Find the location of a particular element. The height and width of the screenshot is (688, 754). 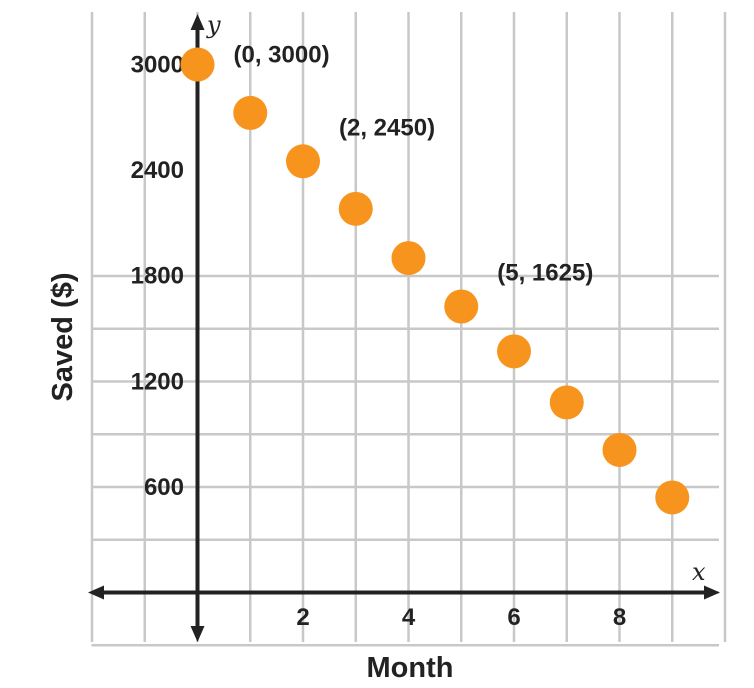

y-axis-arrow-down is located at coordinates (197, 634).